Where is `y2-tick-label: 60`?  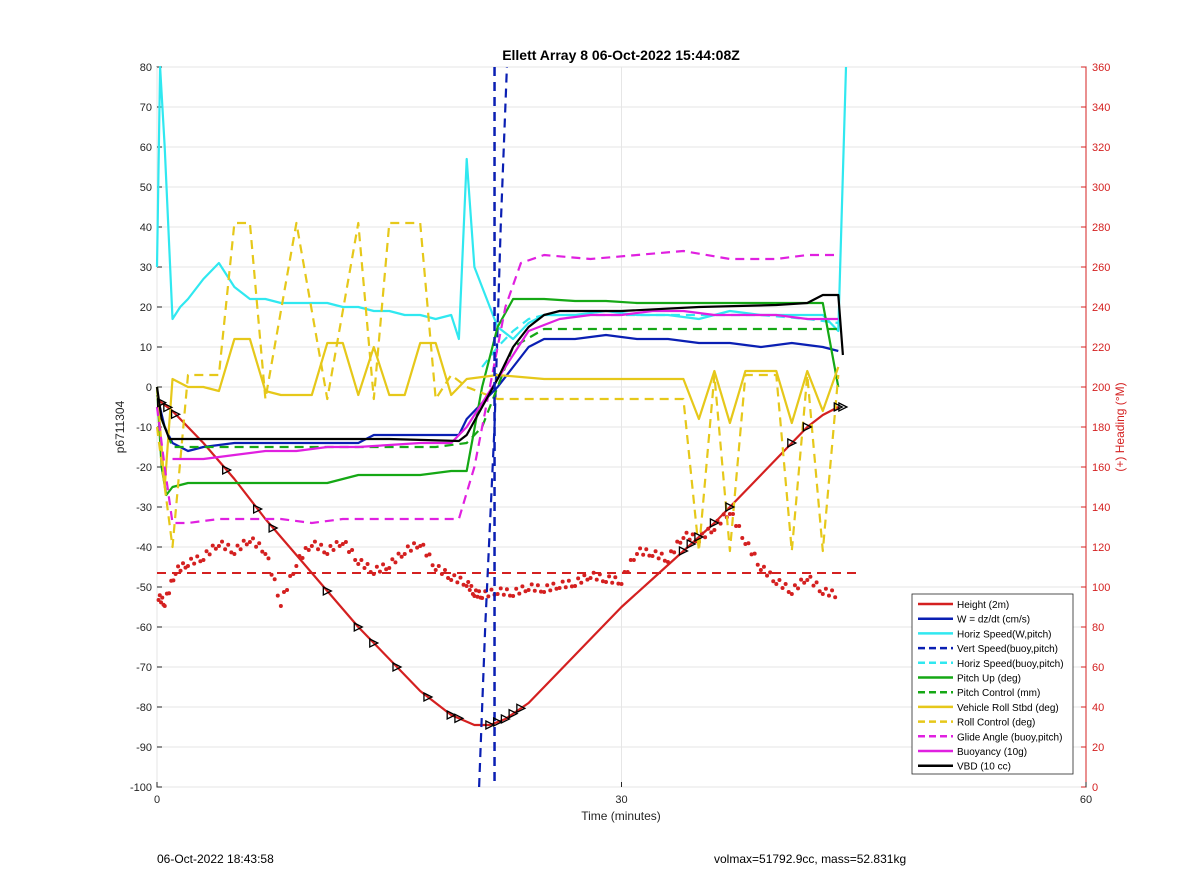 y2-tick-label: 60 is located at coordinates (1098, 668).